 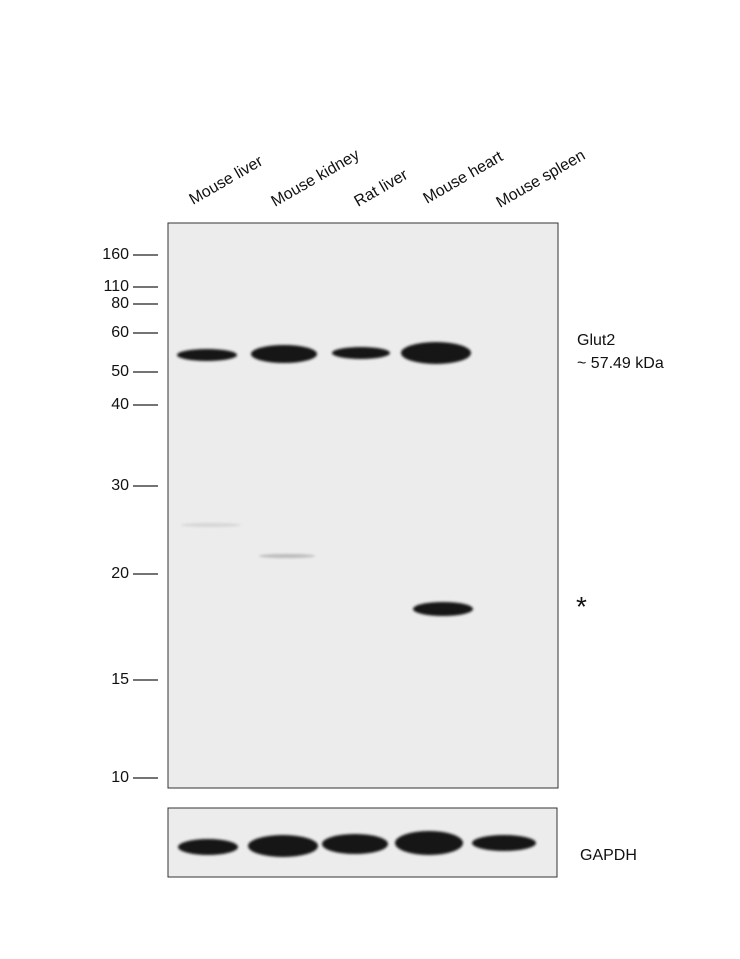 I want to click on marker-label: 110, so click(x=116, y=286).